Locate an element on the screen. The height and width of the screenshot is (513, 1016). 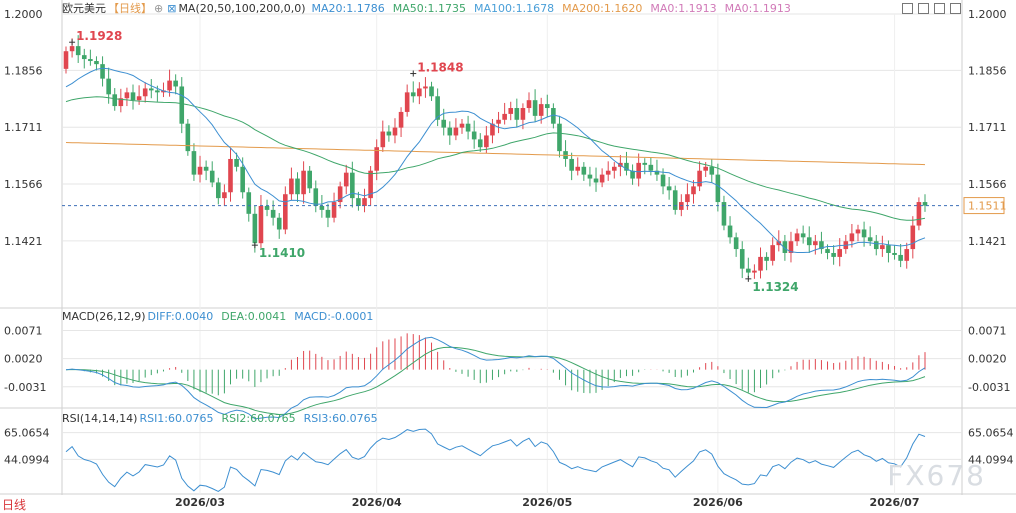
restore-icon is located at coordinates (939, 8).